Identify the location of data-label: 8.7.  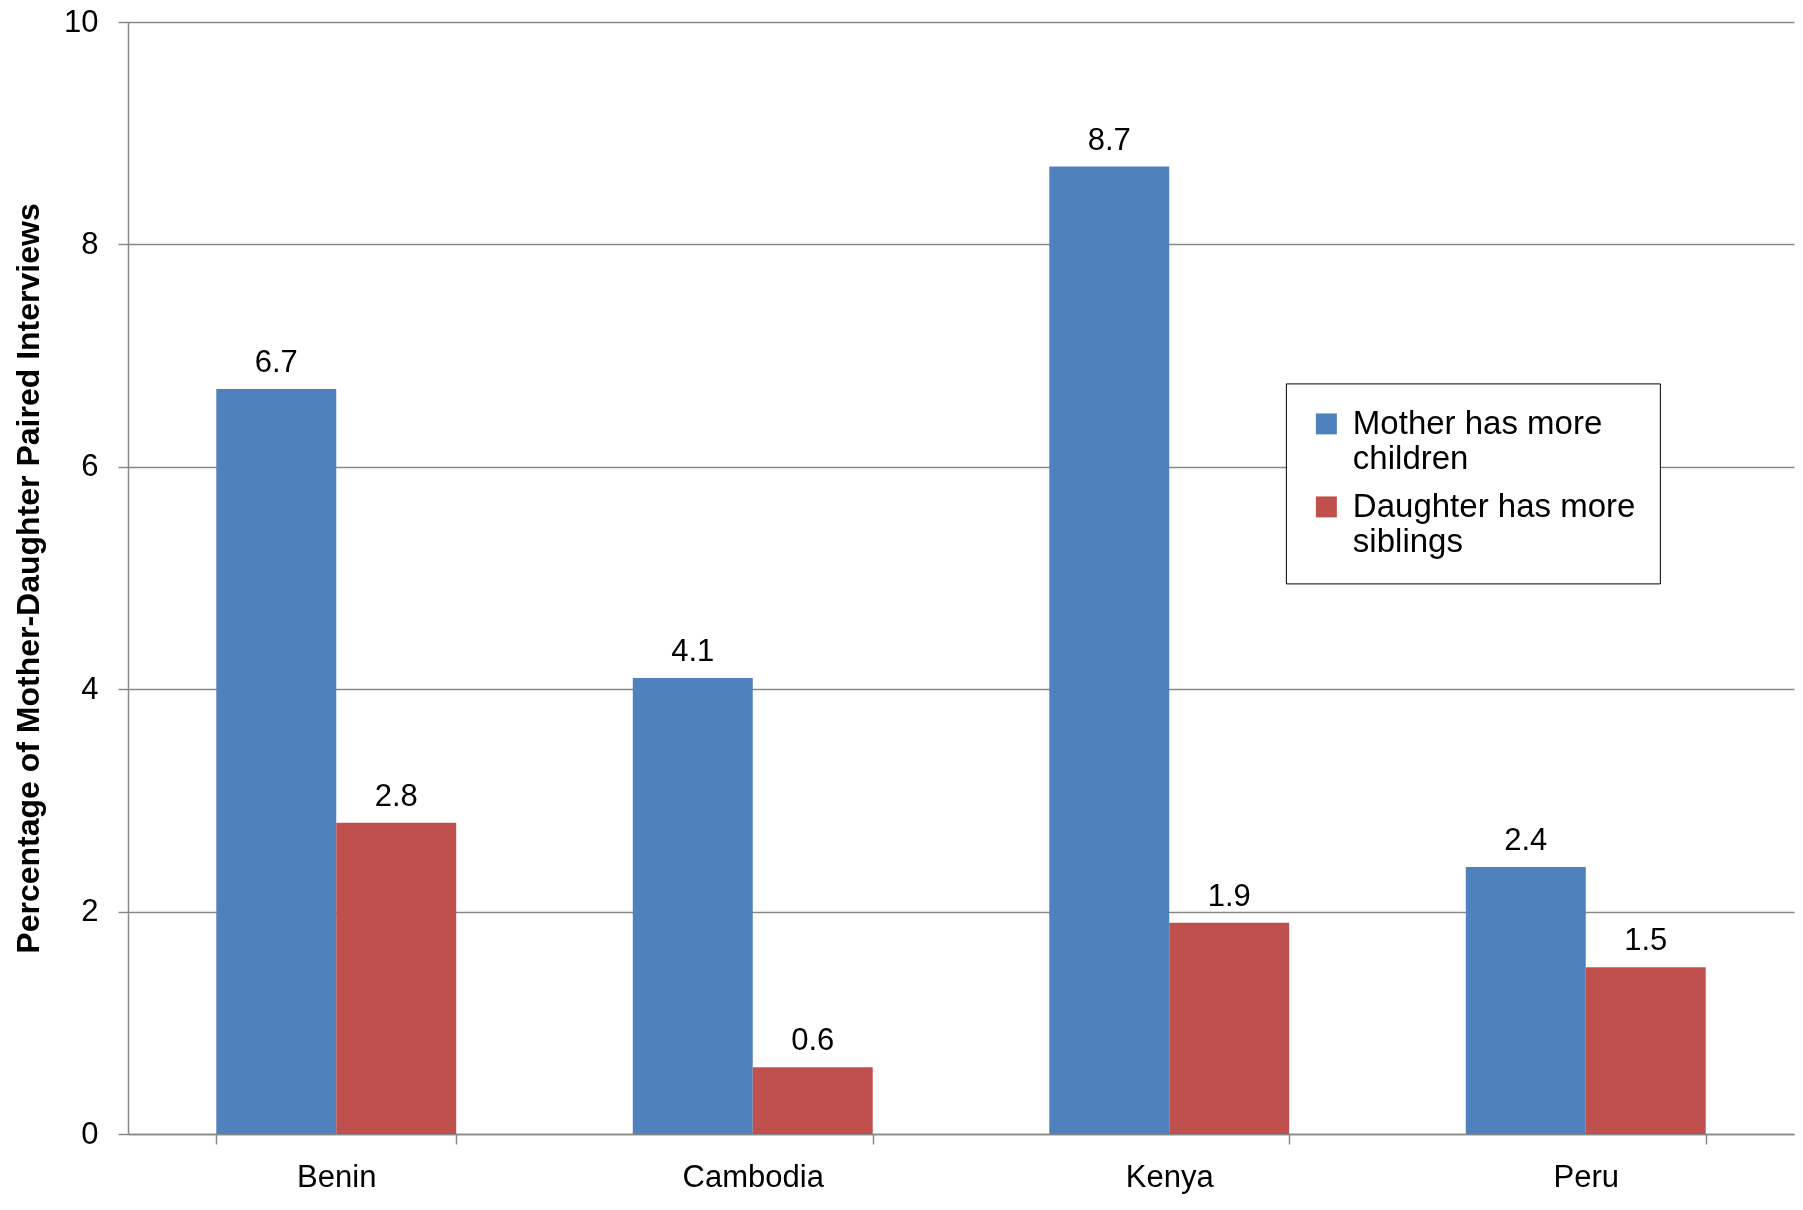
(1109, 139).